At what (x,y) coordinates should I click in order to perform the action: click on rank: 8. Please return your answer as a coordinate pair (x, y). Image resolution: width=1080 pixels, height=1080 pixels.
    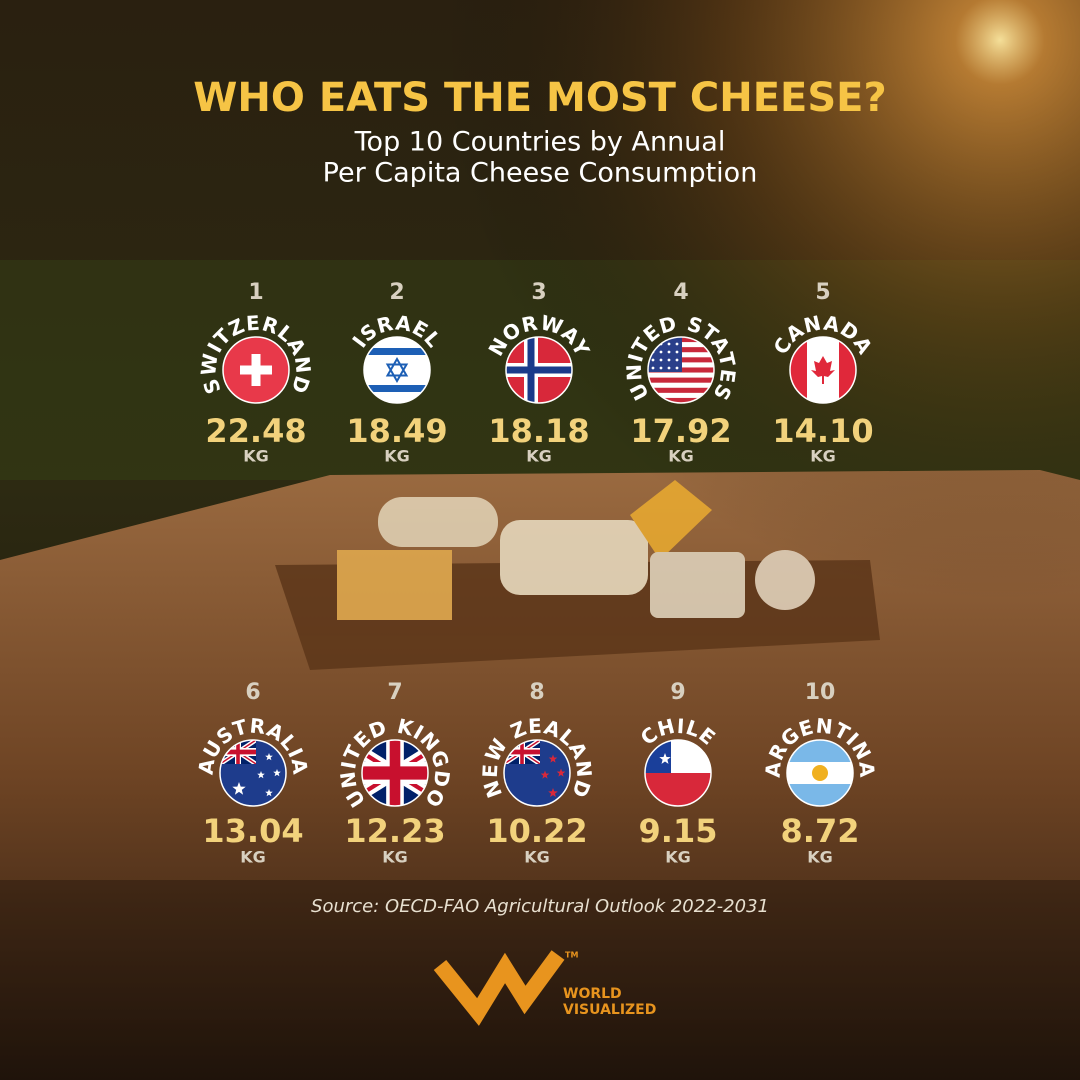
    Looking at the image, I should click on (536, 692).